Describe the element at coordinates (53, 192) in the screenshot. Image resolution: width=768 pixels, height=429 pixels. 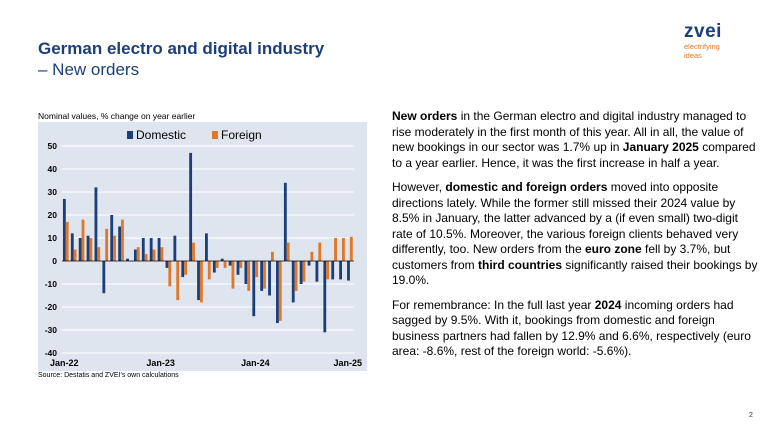
I see `y-tick-label: 30` at that location.